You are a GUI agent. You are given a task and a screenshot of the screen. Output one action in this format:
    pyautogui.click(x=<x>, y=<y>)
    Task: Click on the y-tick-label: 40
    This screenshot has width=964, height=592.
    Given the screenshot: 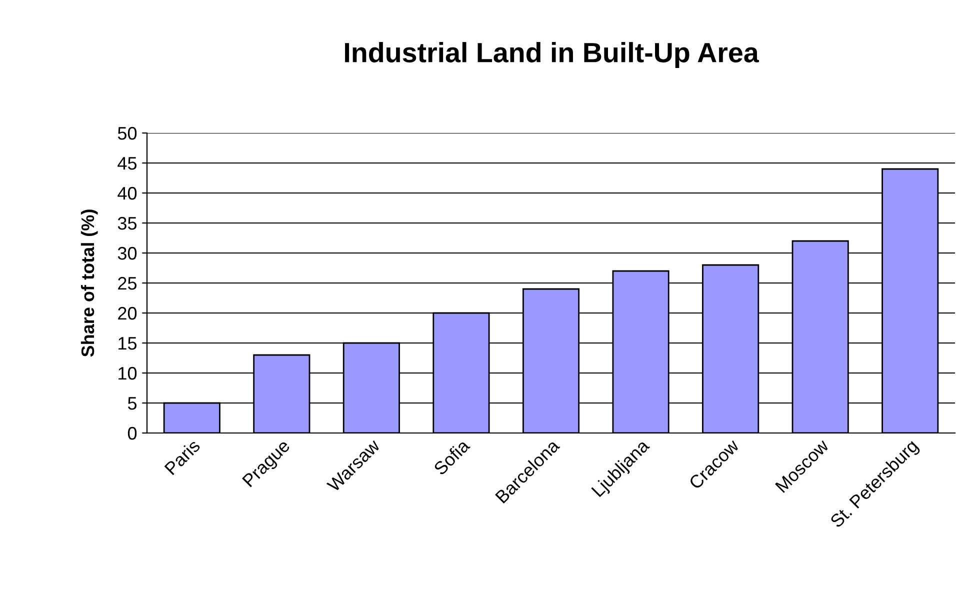 What is the action you would take?
    pyautogui.click(x=127, y=193)
    